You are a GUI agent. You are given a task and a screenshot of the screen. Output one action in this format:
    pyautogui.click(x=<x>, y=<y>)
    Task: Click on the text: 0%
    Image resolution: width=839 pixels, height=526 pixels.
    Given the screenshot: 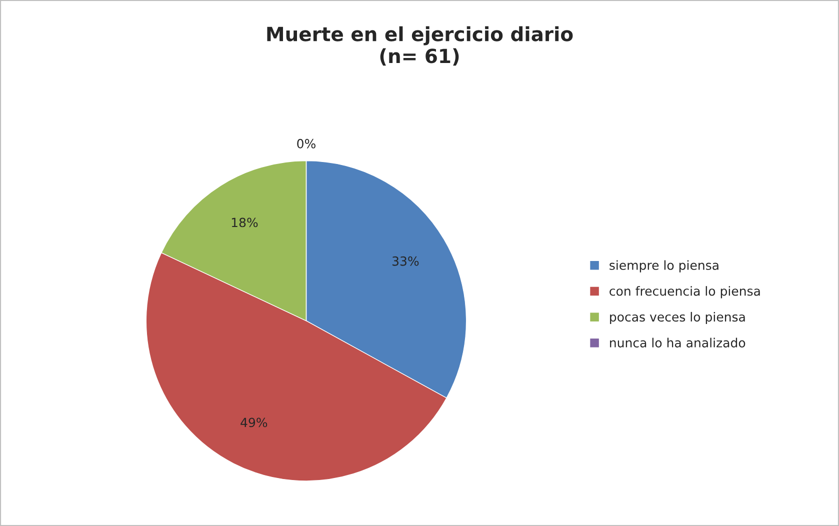 What is the action you would take?
    pyautogui.click(x=306, y=143)
    